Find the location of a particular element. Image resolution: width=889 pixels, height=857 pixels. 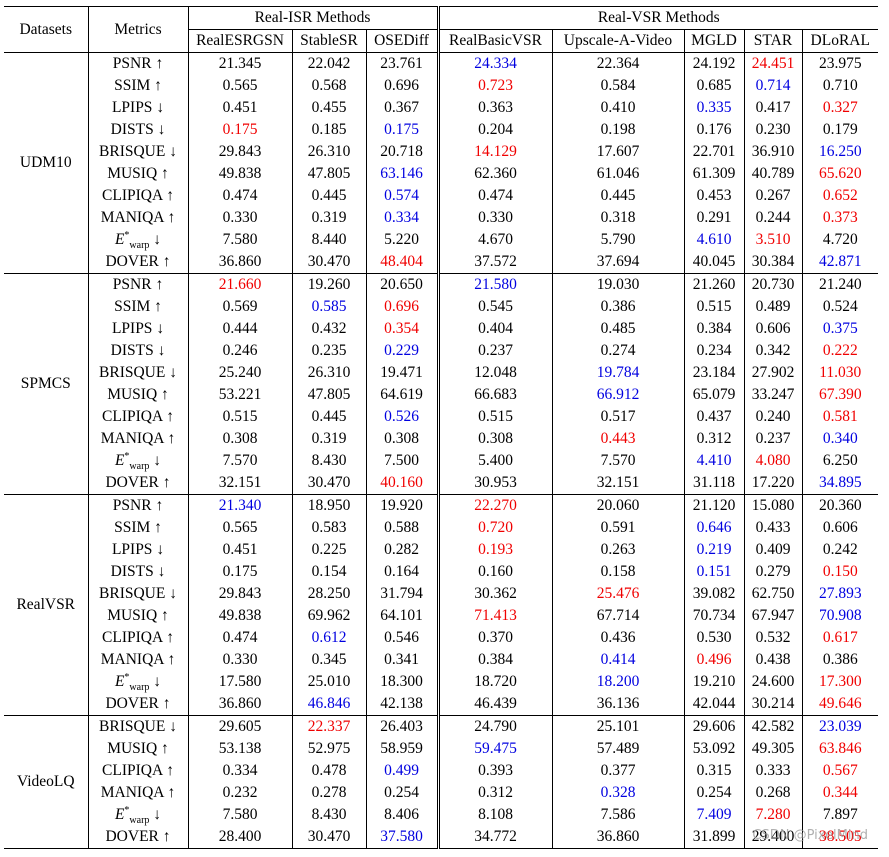

value-cell: 70.734 is located at coordinates (713, 616).